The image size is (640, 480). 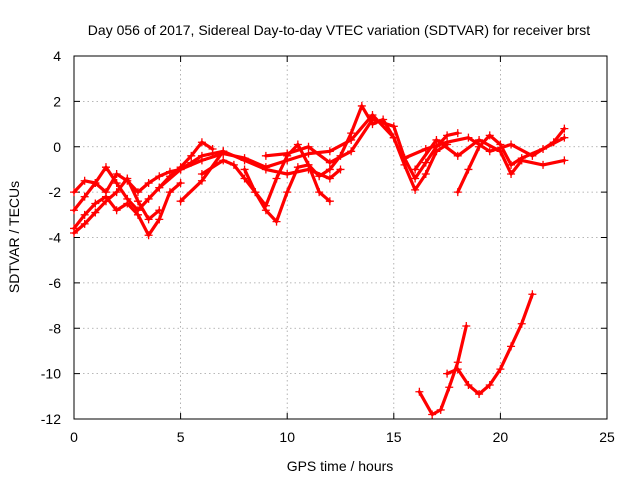 I want to click on y-tick-label: -2, so click(x=55, y=192).